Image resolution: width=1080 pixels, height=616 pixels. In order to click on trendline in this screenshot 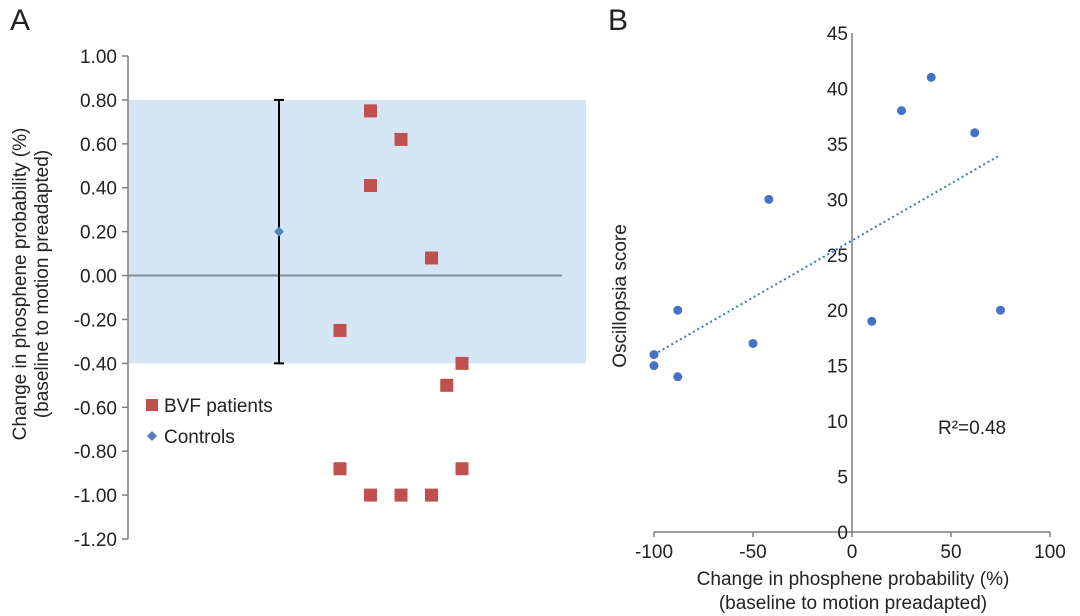, I will do `click(827, 255)`.